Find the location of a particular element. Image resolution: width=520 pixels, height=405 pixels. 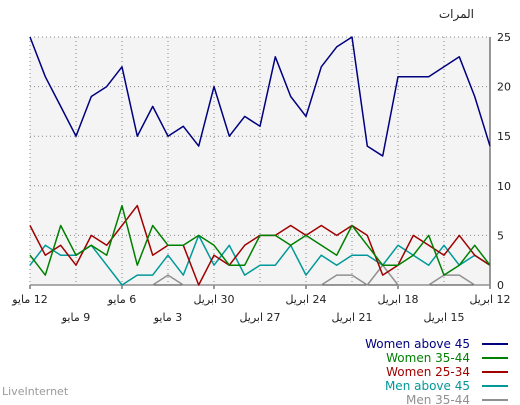

legend-label: Men above 45 is located at coordinates (427, 386).